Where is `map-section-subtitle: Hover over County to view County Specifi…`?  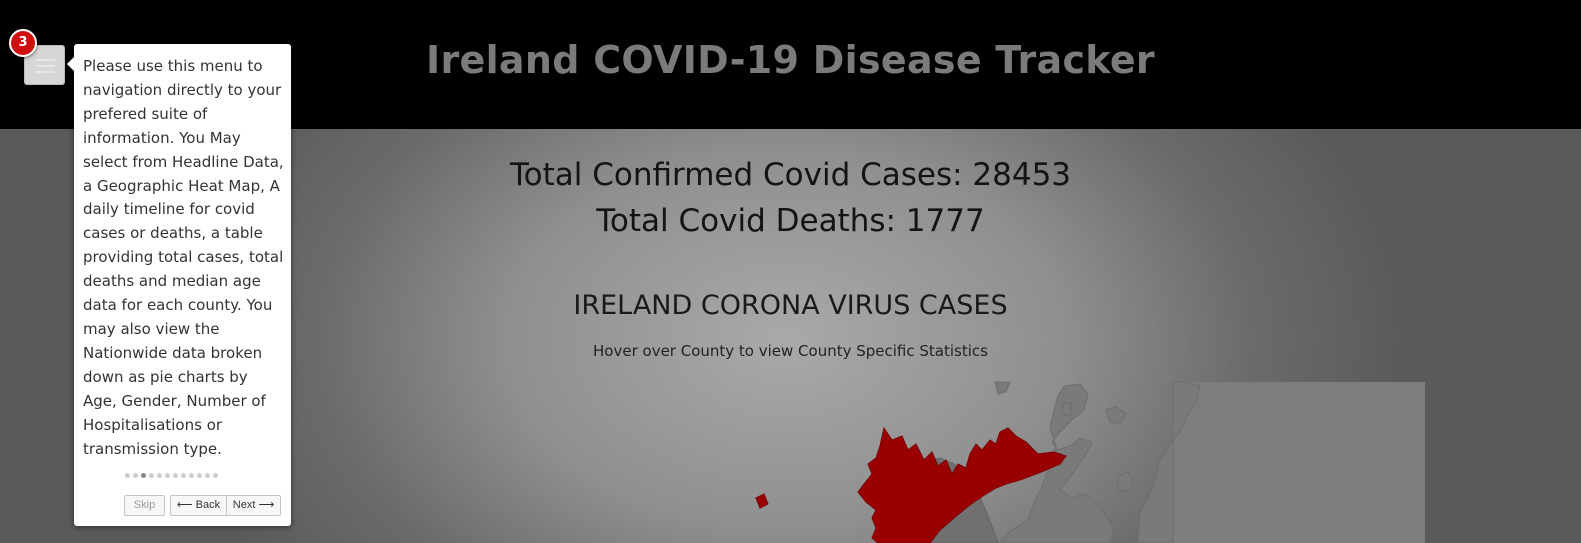 map-section-subtitle: Hover over County to view County Specifi… is located at coordinates (790, 351).